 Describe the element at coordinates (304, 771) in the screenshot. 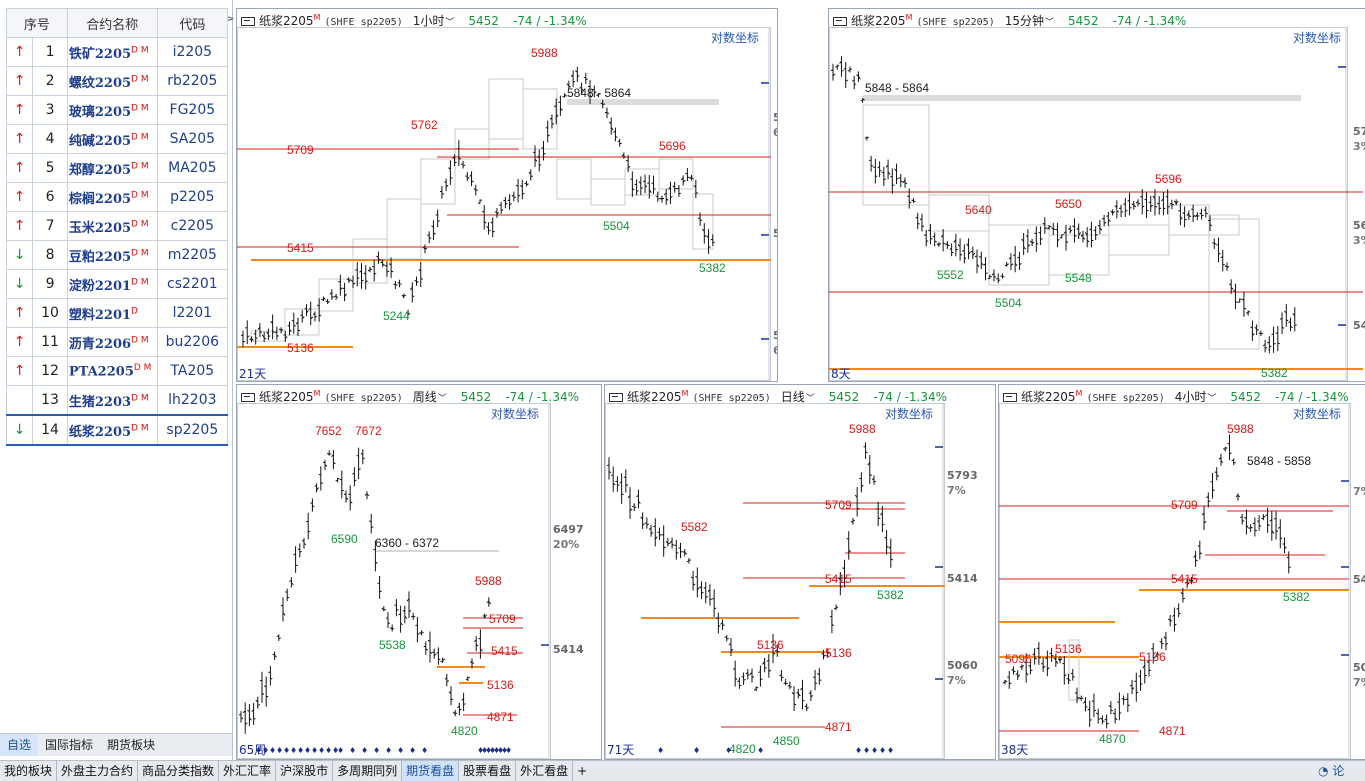

I see `bottom-tab-4: 沪深股市` at that location.